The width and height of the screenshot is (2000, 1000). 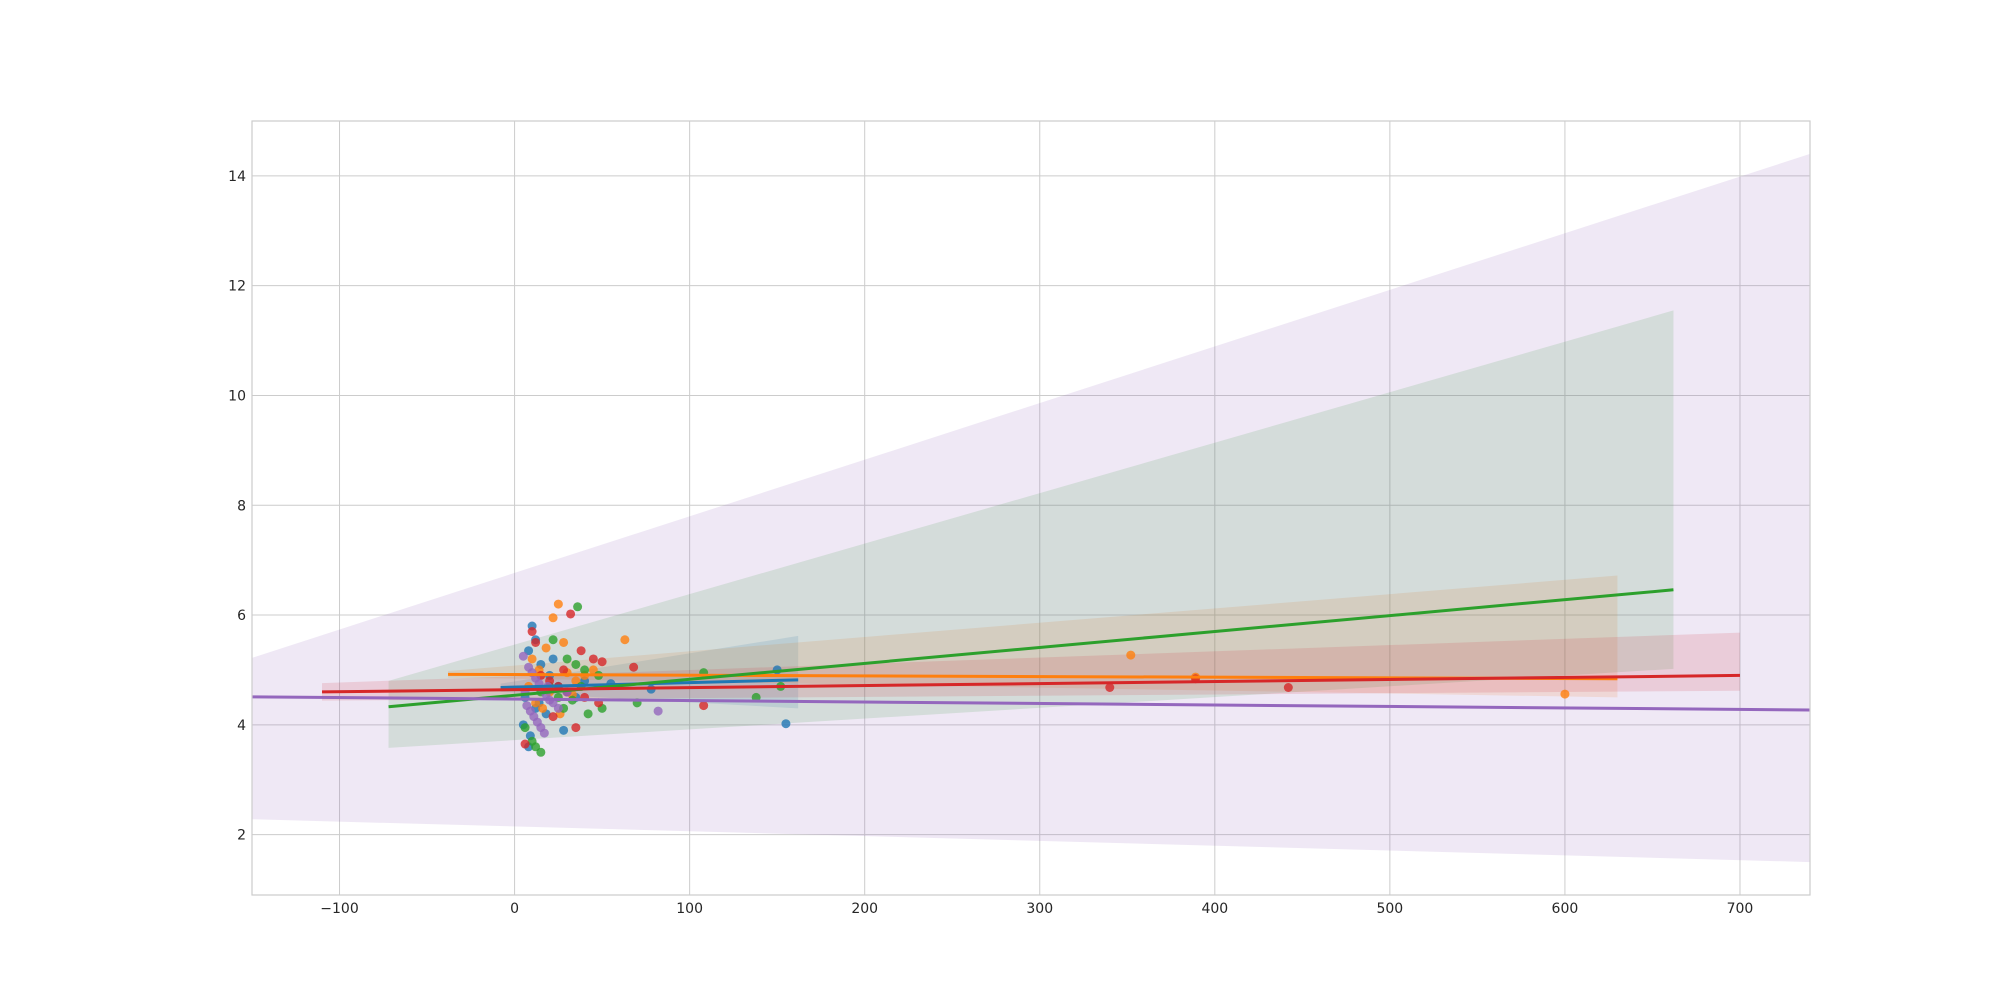 I want to click on x-axis-tick-labels: −100 0 100 200 300 400 500 600 700, so click(x=1036, y=909).